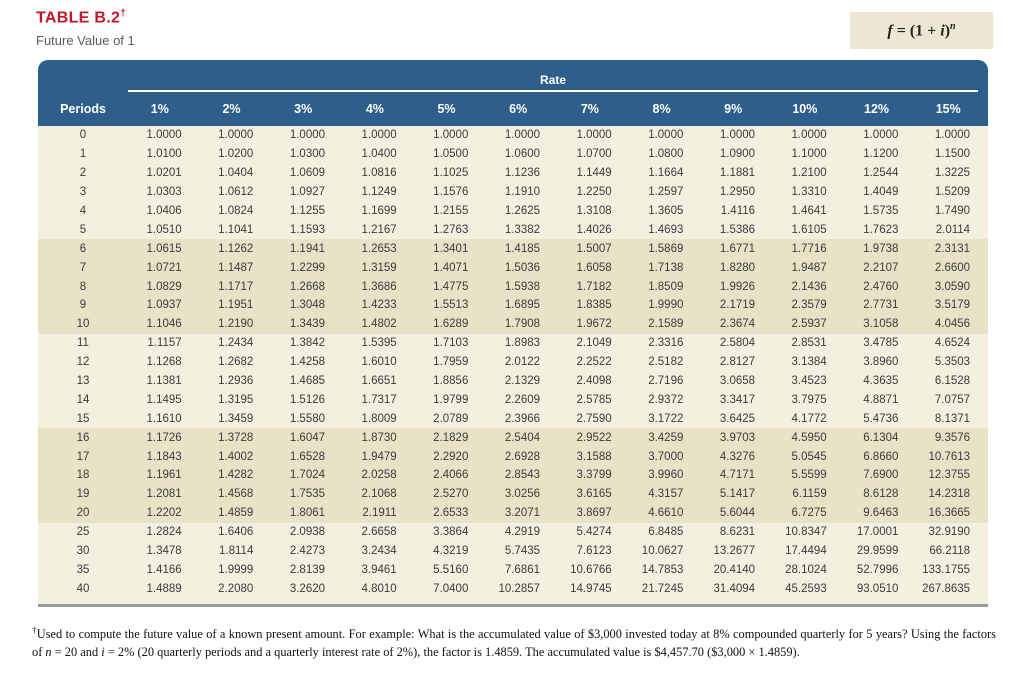 This screenshot has width=1024, height=697. What do you see at coordinates (950, 551) in the screenshot?
I see `factor-value-cell: 66.2118` at bounding box center [950, 551].